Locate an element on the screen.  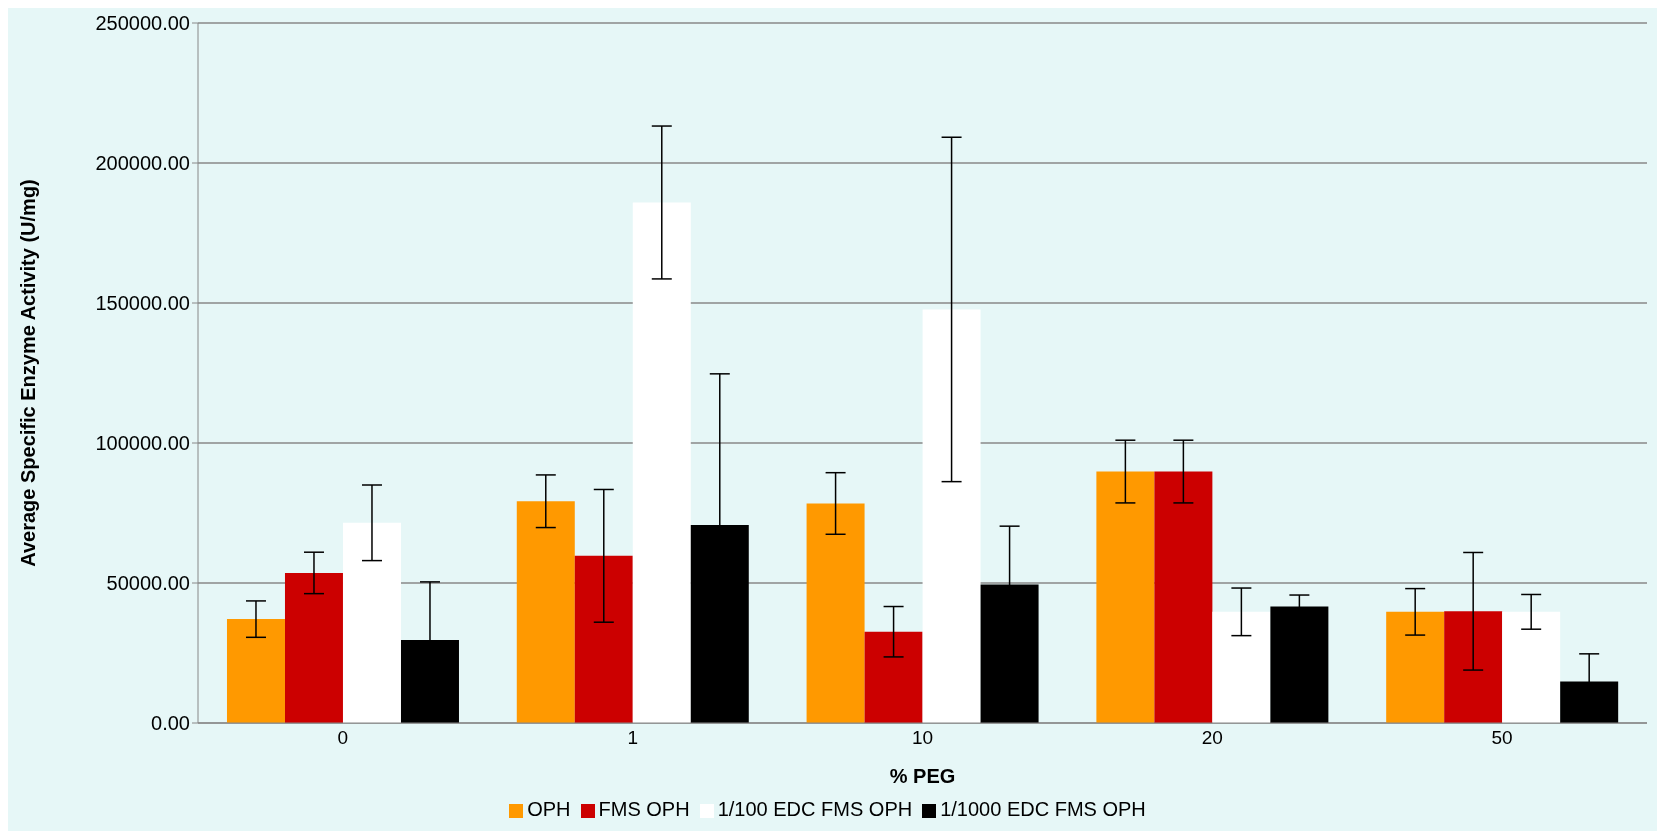
y-tick-label: 50000.00 is located at coordinates (148, 583).